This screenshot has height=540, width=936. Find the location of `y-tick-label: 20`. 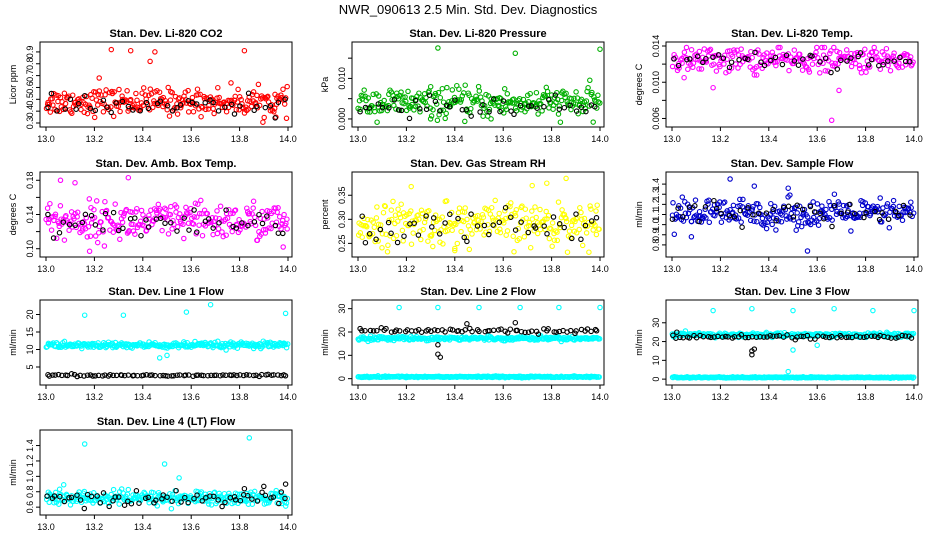

y-tick-label: 20 is located at coordinates (30, 314).